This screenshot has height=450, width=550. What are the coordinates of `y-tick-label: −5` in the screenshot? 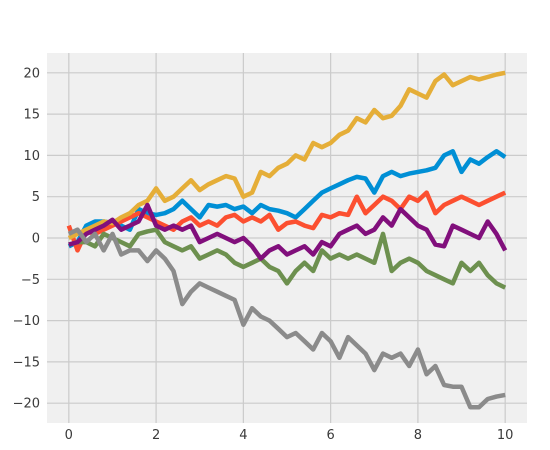 It's located at (30, 280).